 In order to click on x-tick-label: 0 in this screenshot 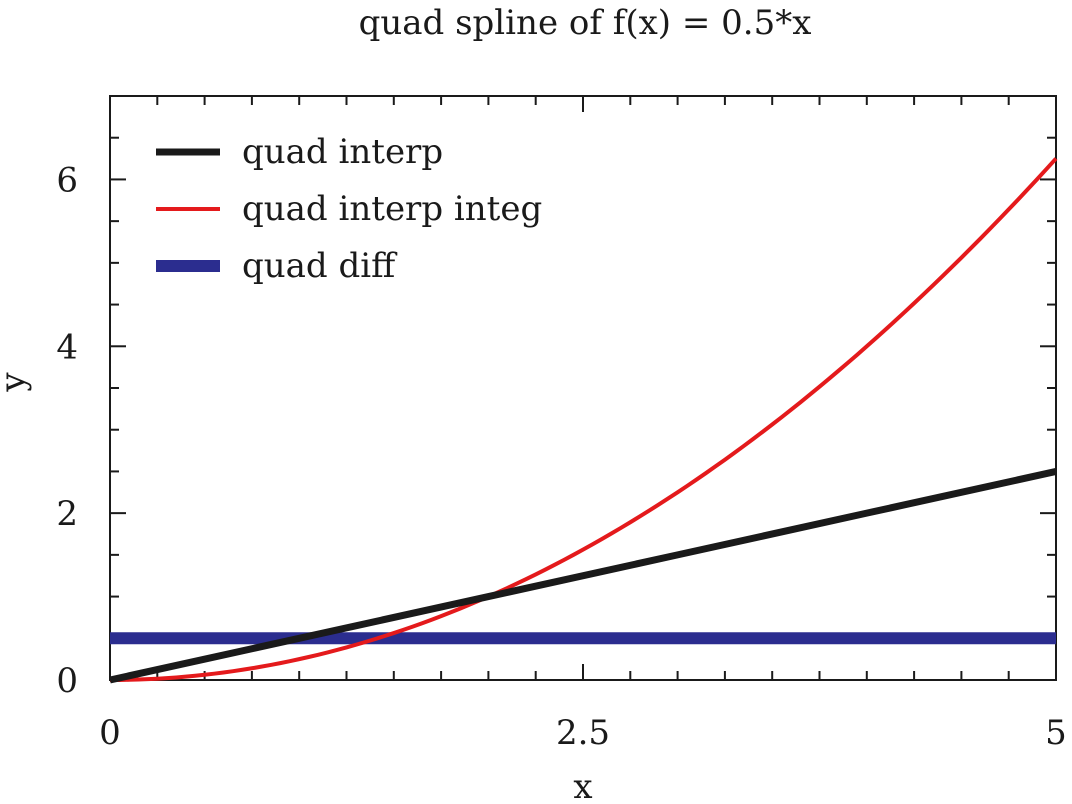, I will do `click(110, 733)`.